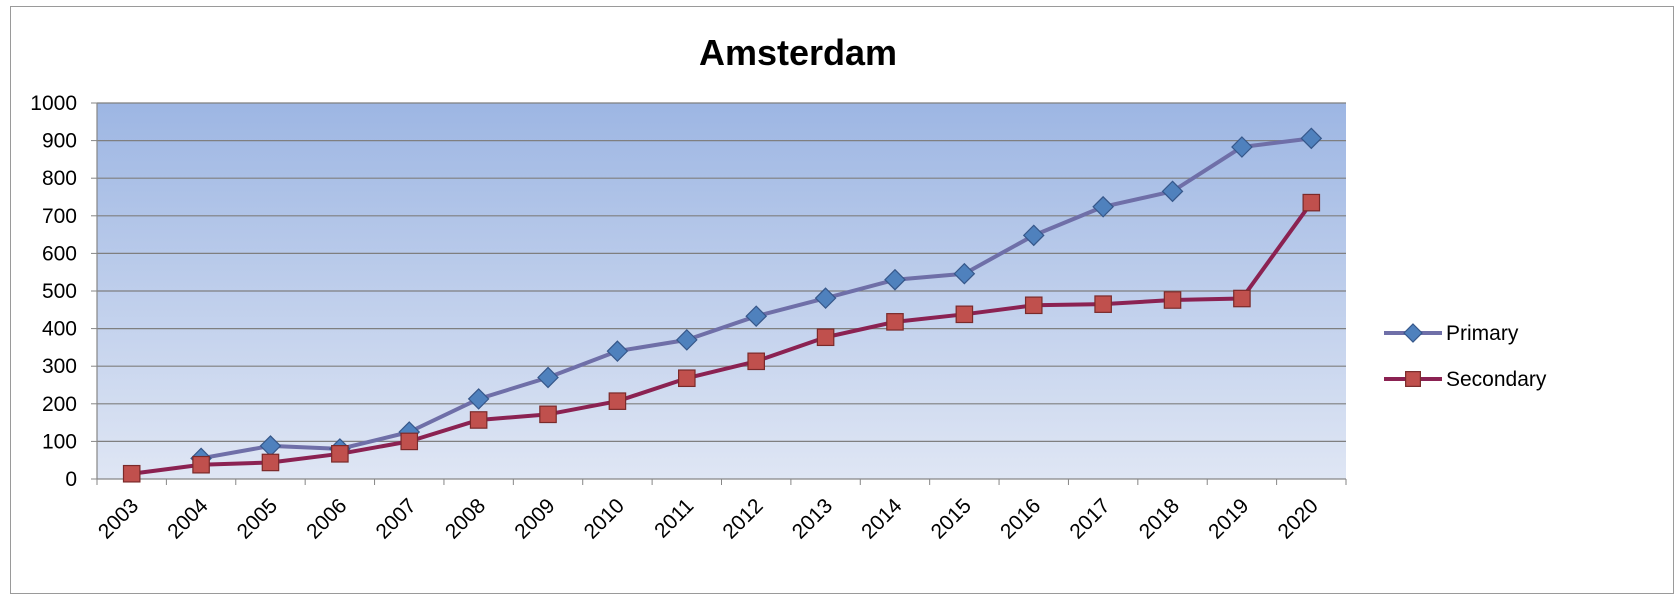 The width and height of the screenshot is (1678, 598). I want to click on y-tick-label: 500, so click(59, 291).